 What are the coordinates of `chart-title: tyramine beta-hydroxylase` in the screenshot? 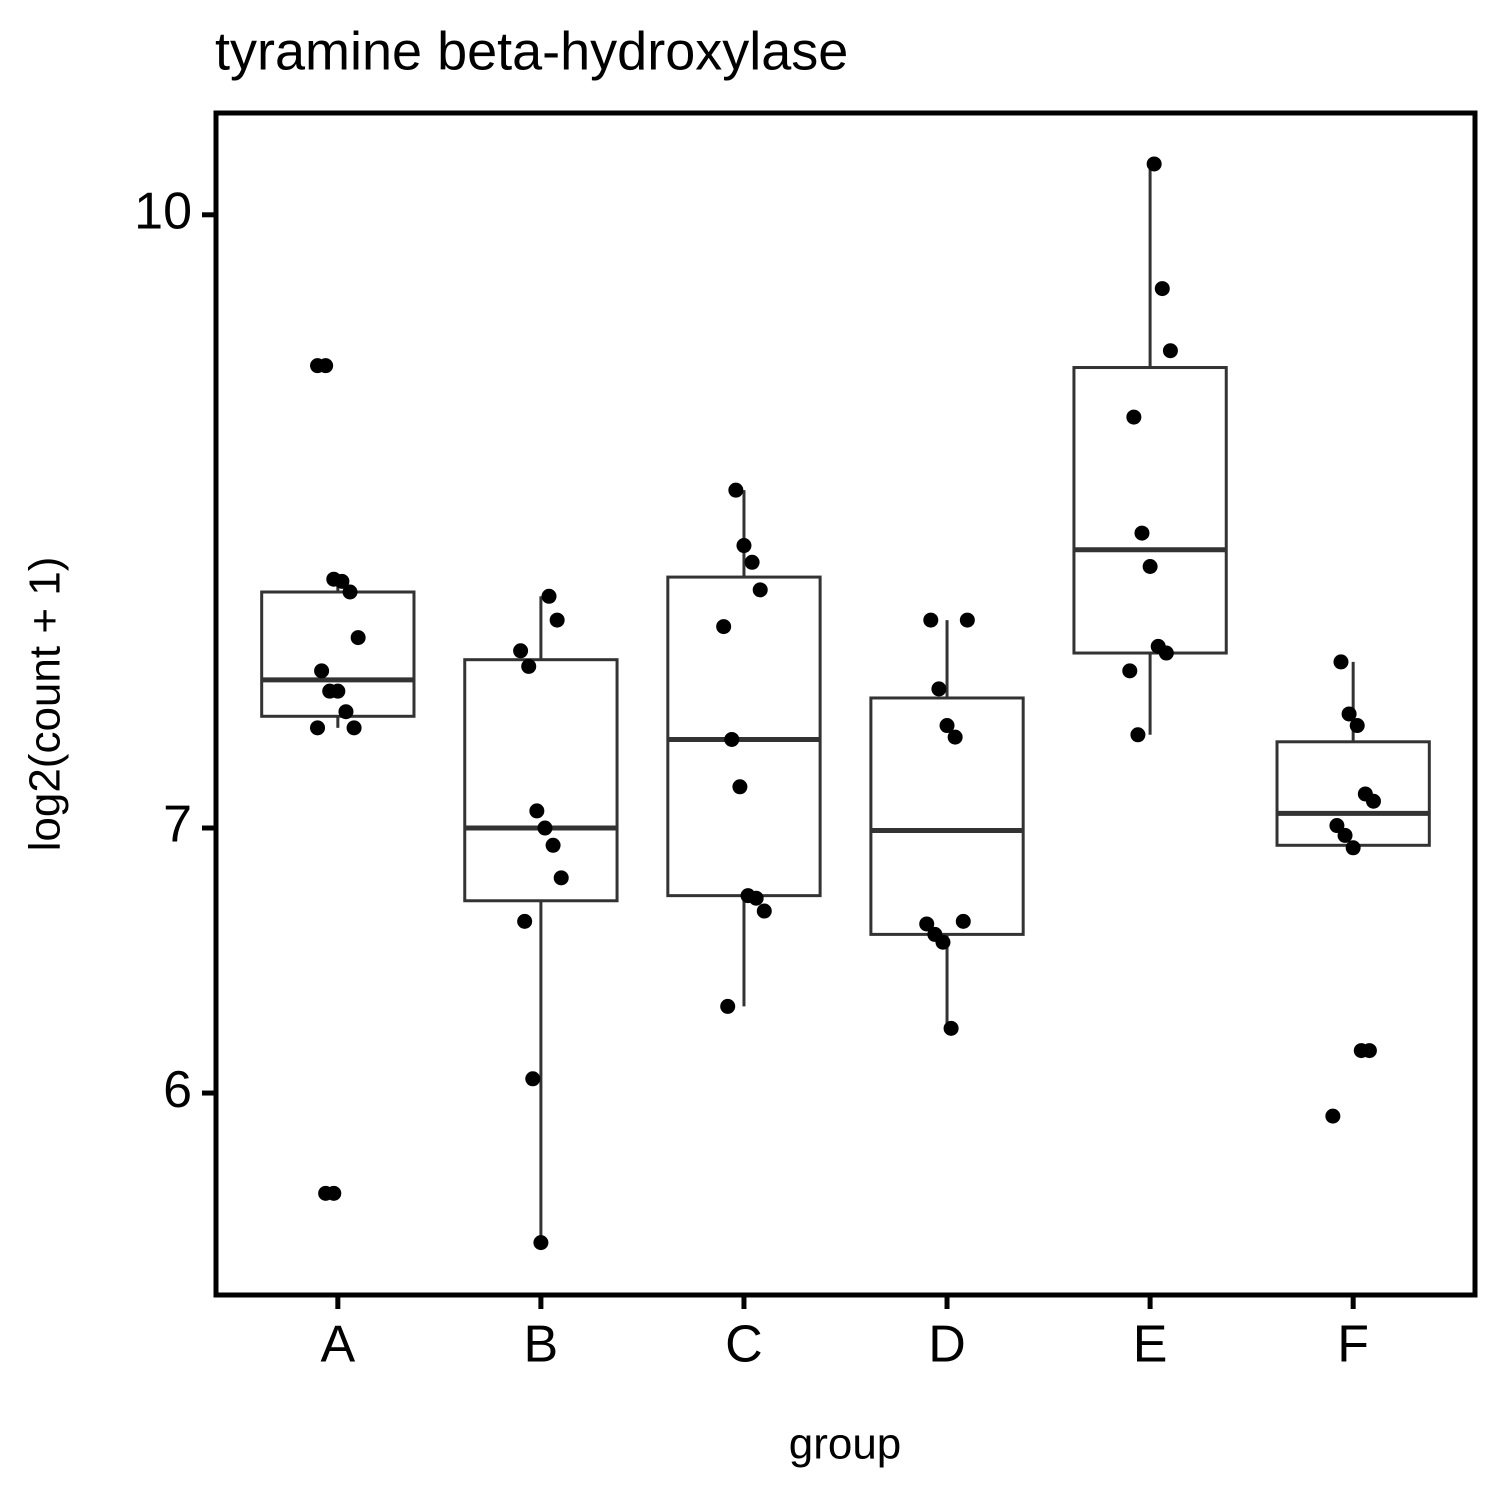 It's located at (531, 51).